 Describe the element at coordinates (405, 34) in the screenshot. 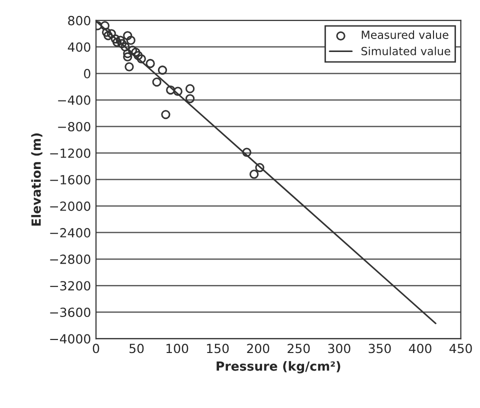

I see `legend-label: Measured value` at that location.